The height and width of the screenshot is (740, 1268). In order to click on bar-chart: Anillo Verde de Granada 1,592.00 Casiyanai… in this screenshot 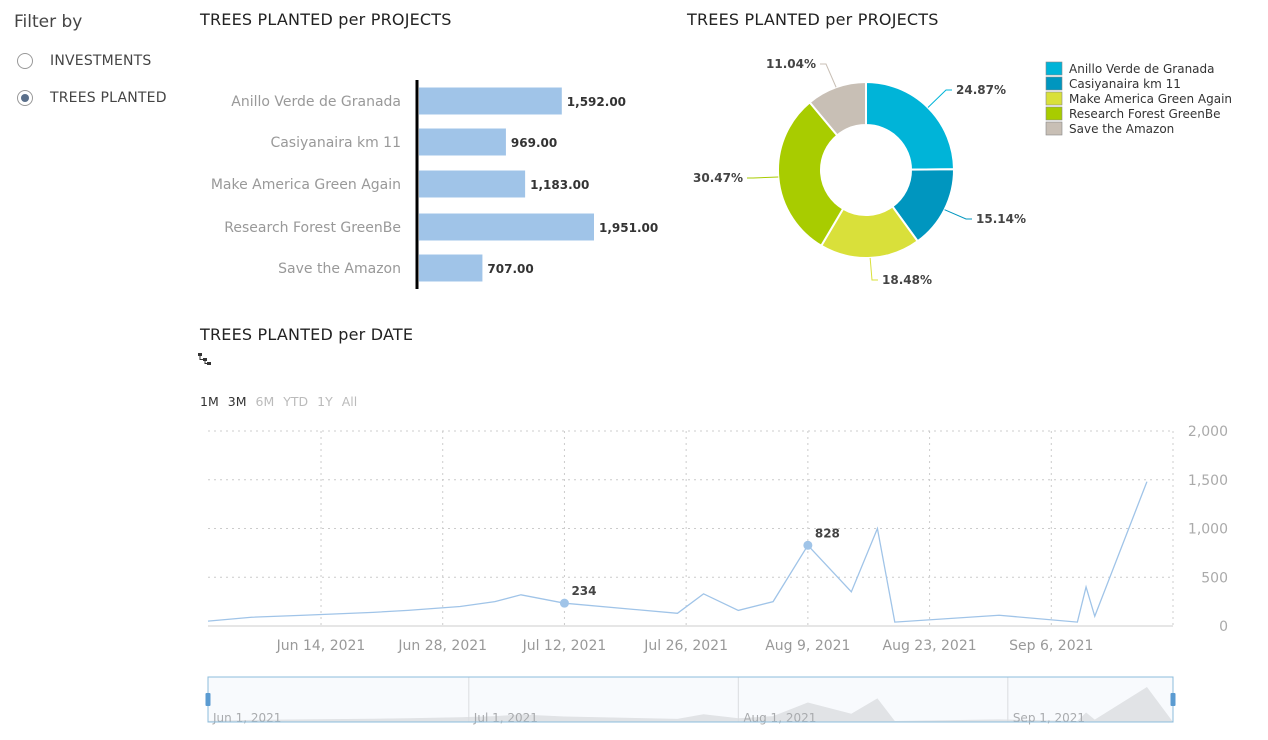, I will do `click(434, 184)`.